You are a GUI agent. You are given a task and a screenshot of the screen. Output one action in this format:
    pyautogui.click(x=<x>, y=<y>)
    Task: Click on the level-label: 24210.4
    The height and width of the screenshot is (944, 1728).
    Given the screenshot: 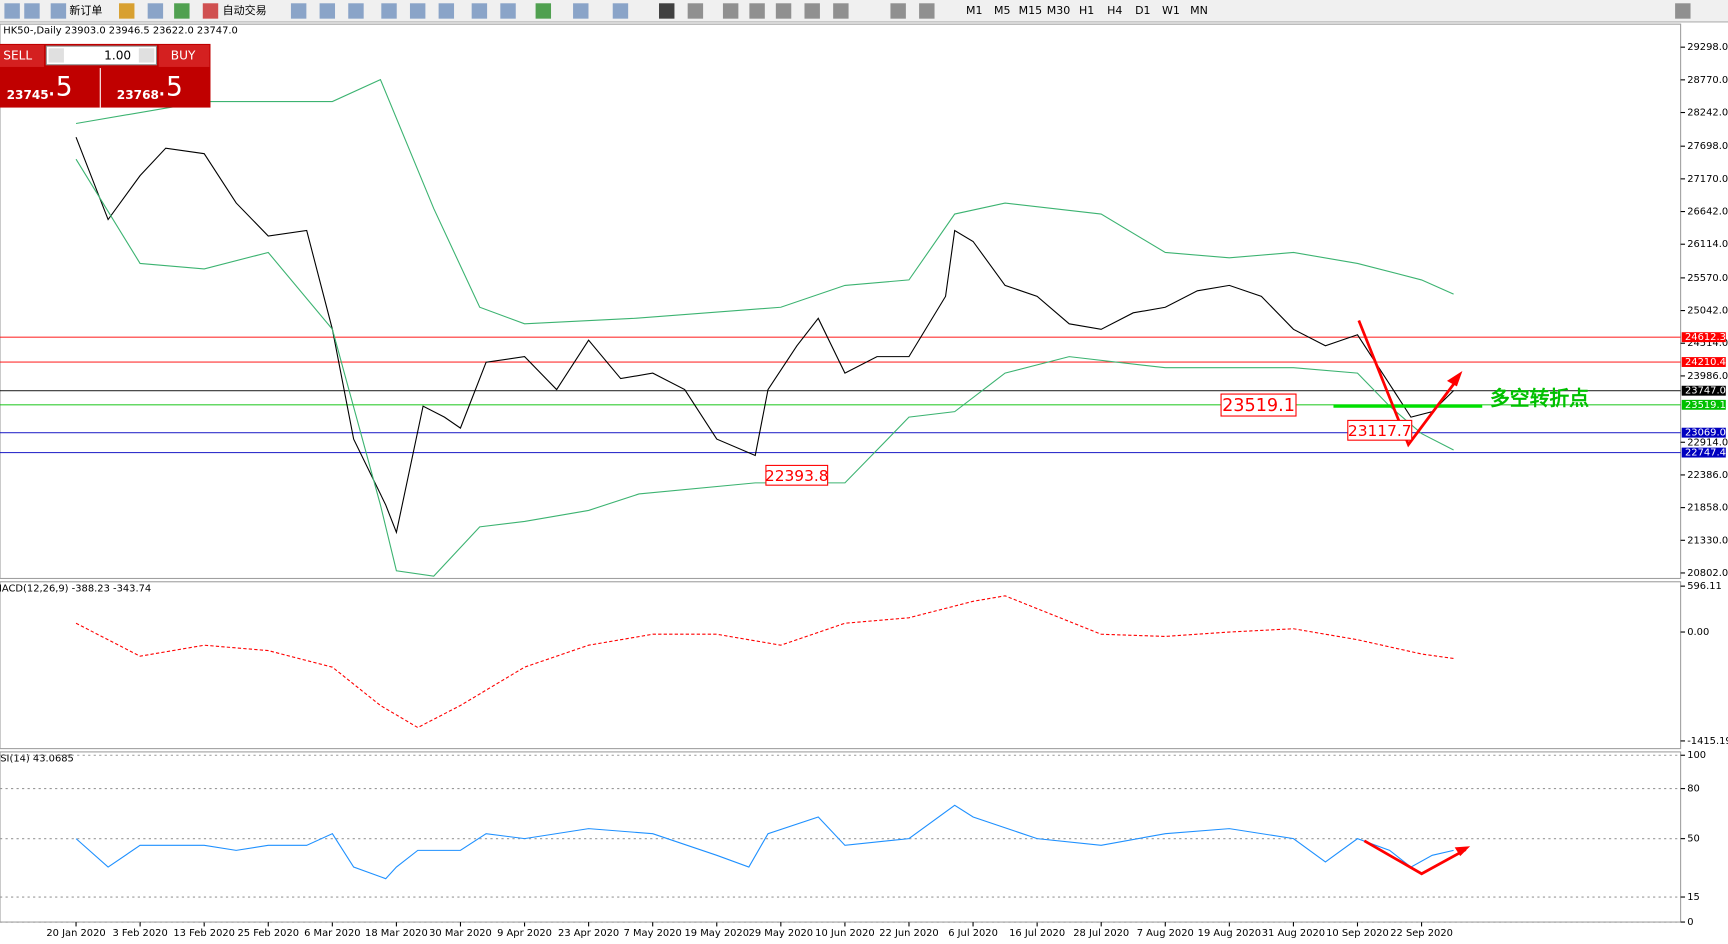 What is the action you would take?
    pyautogui.click(x=1705, y=362)
    